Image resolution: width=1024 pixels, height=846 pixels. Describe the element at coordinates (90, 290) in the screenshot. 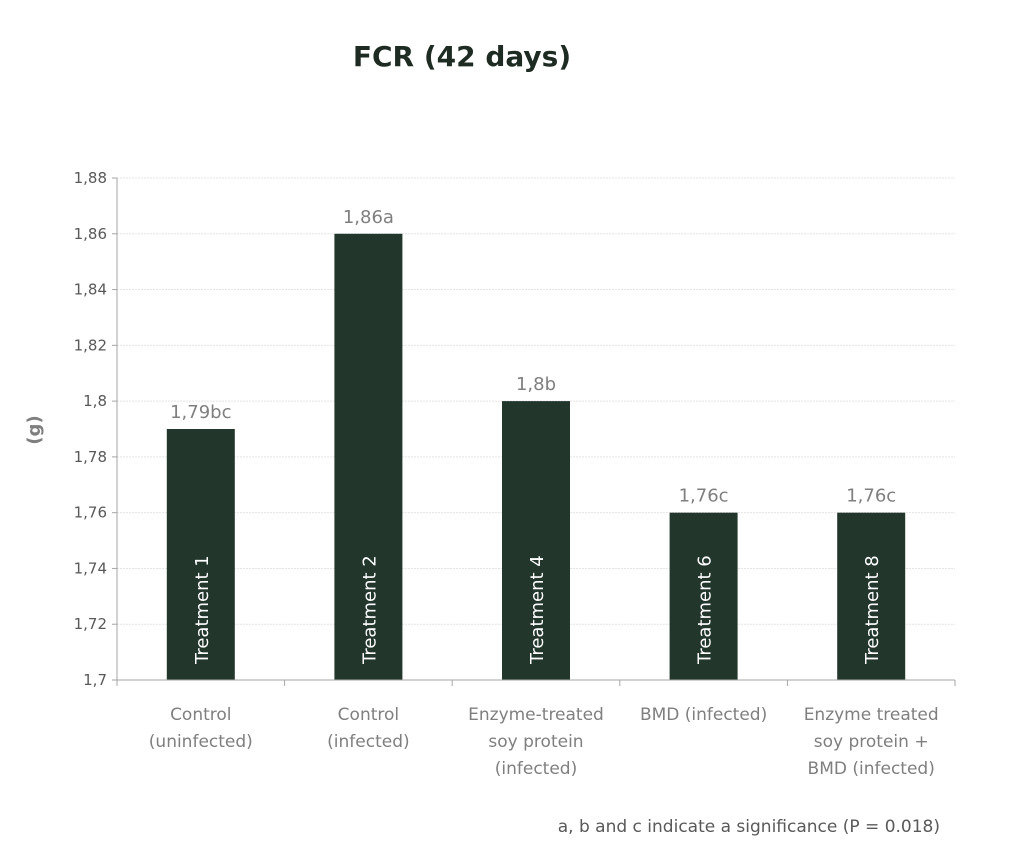

I see `y-tick-label: 1,84` at that location.